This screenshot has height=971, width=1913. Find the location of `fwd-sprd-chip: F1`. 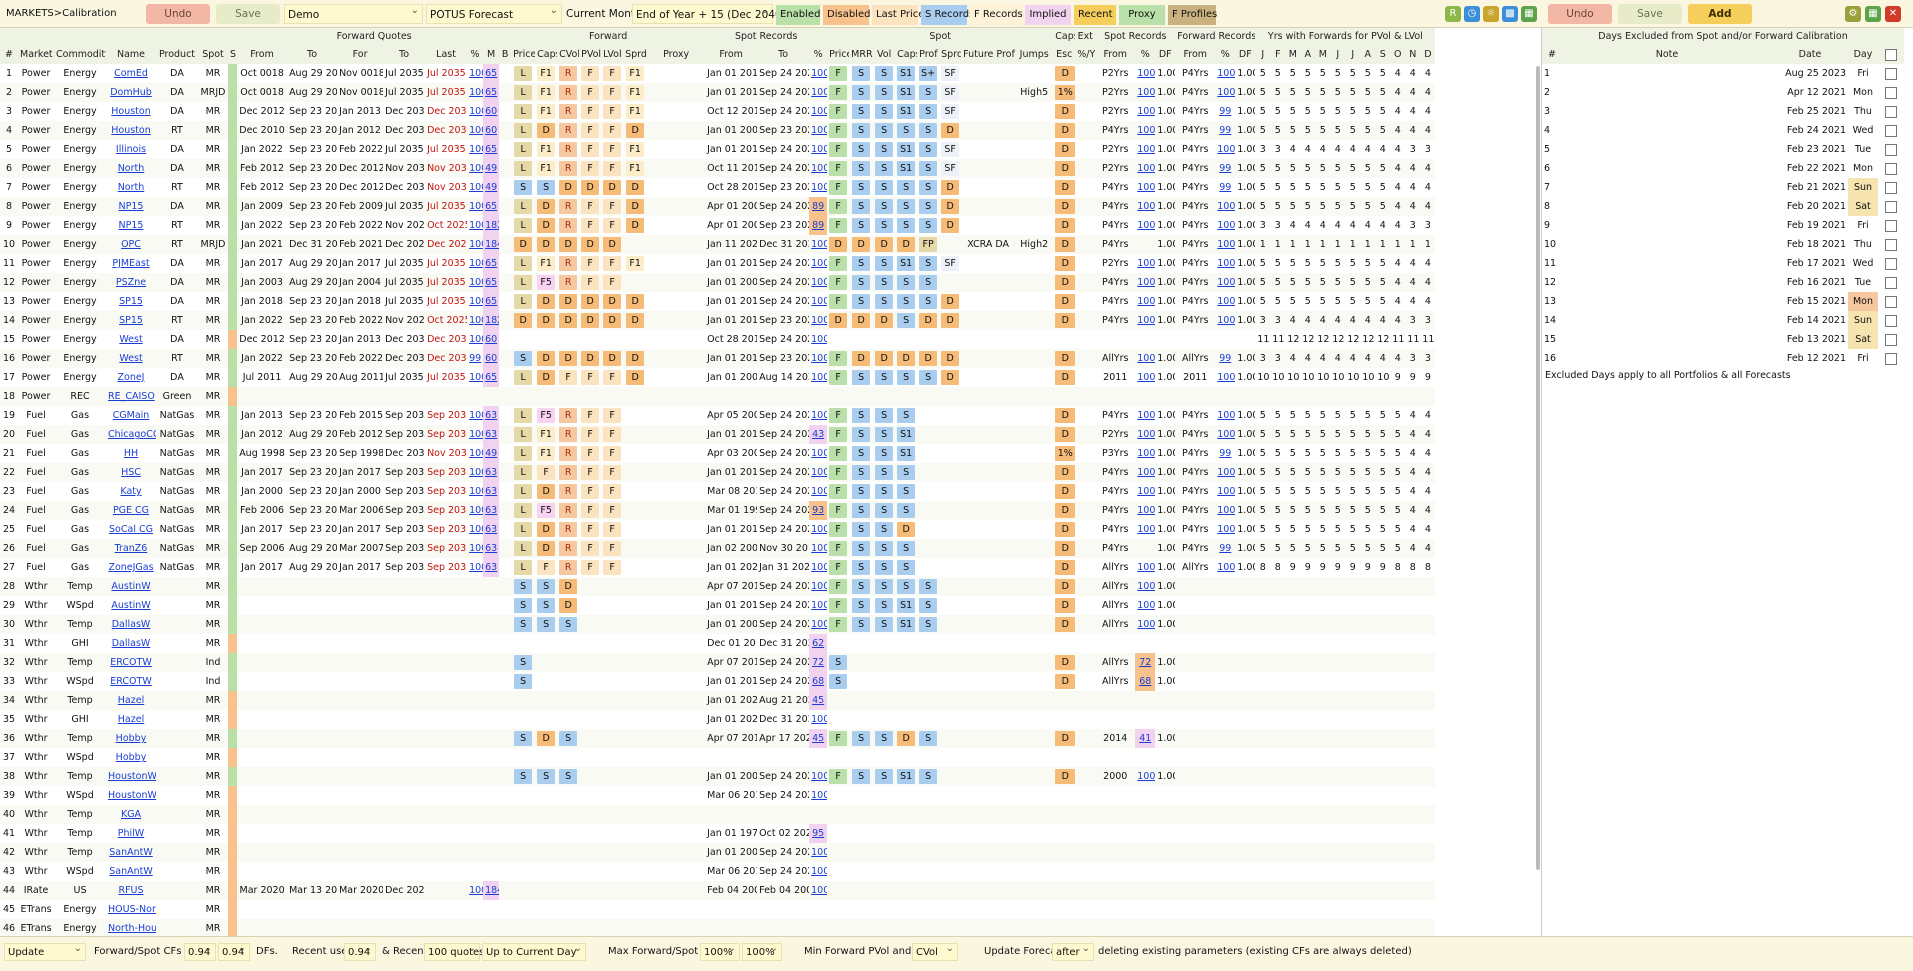

fwd-sprd-chip: F1 is located at coordinates (635, 149).